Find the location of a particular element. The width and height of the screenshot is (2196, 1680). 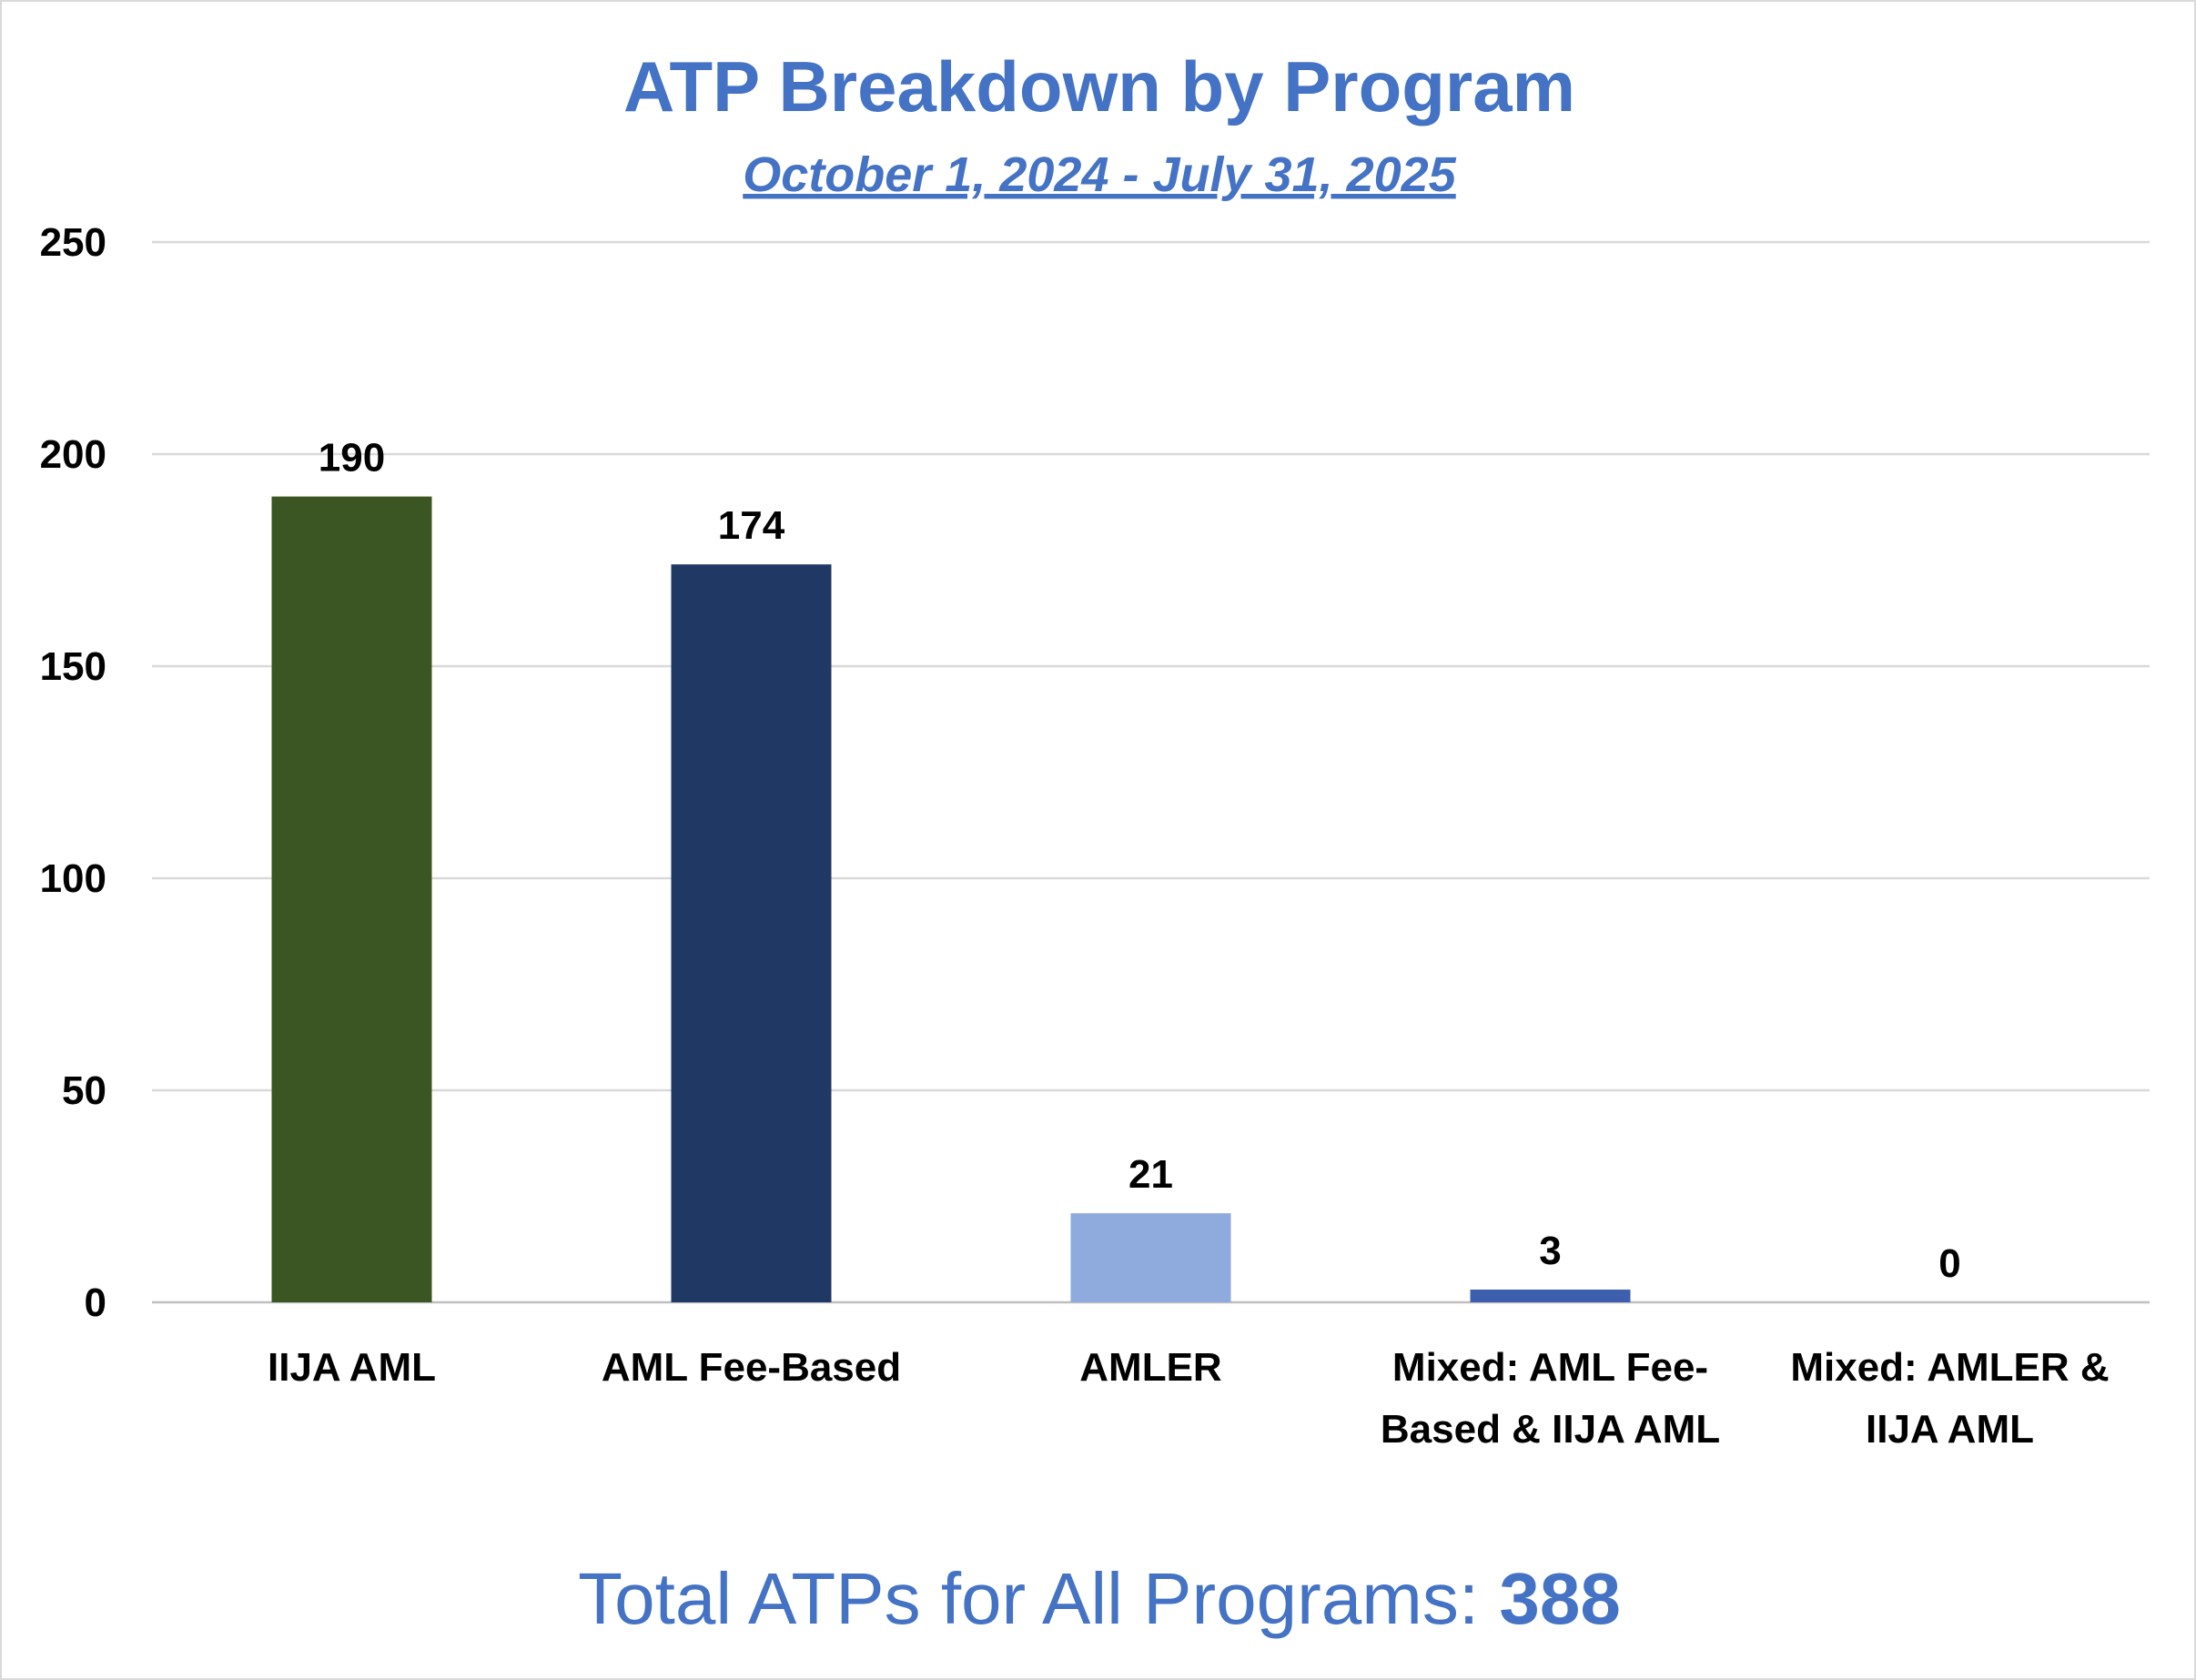

y-tick-label: 150 is located at coordinates (73, 666).